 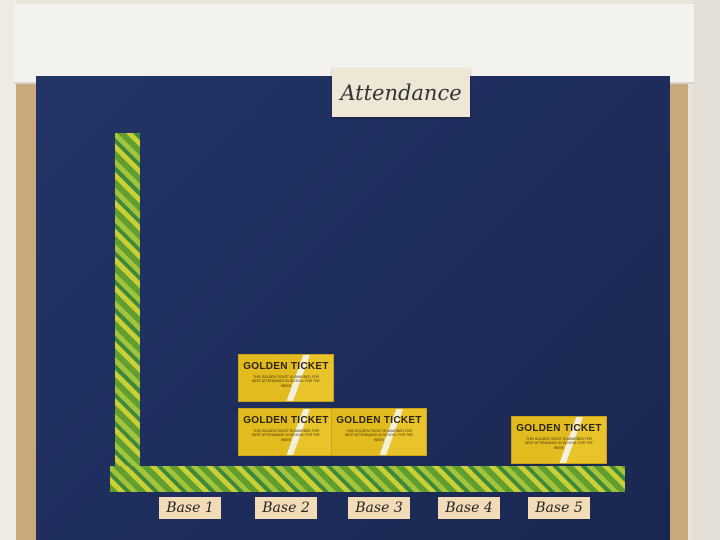 I want to click on wall-frame-left, so click(x=8, y=270).